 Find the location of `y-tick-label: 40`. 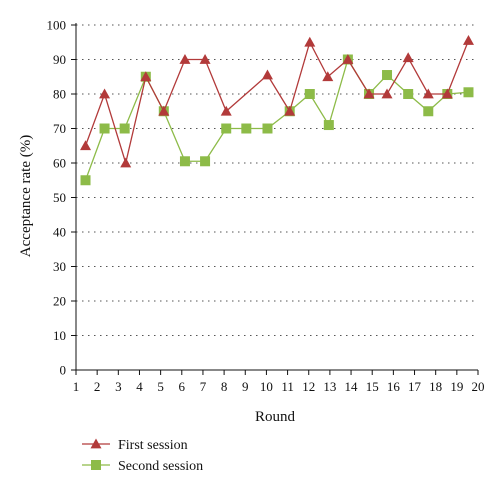

y-tick-label: 40 is located at coordinates (59, 232).